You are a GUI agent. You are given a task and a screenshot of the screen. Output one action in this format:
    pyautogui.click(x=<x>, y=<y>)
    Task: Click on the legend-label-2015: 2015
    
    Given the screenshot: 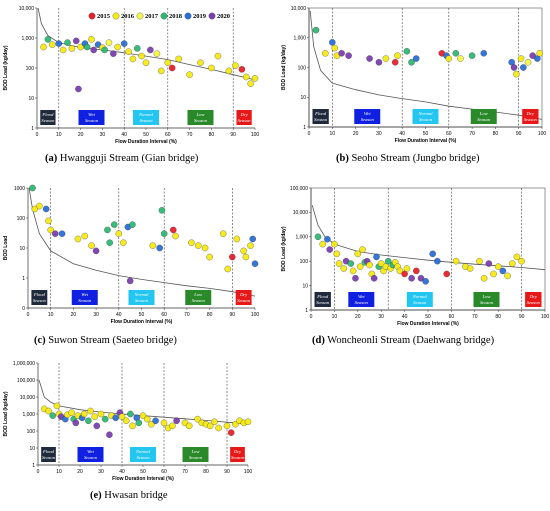 What is the action you would take?
    pyautogui.click(x=104, y=16)
    